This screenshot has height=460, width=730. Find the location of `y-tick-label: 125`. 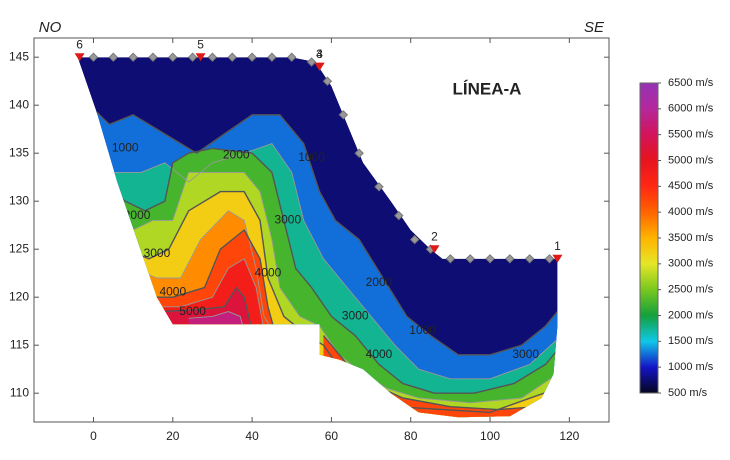

y-tick-label: 125 is located at coordinates (19, 248).